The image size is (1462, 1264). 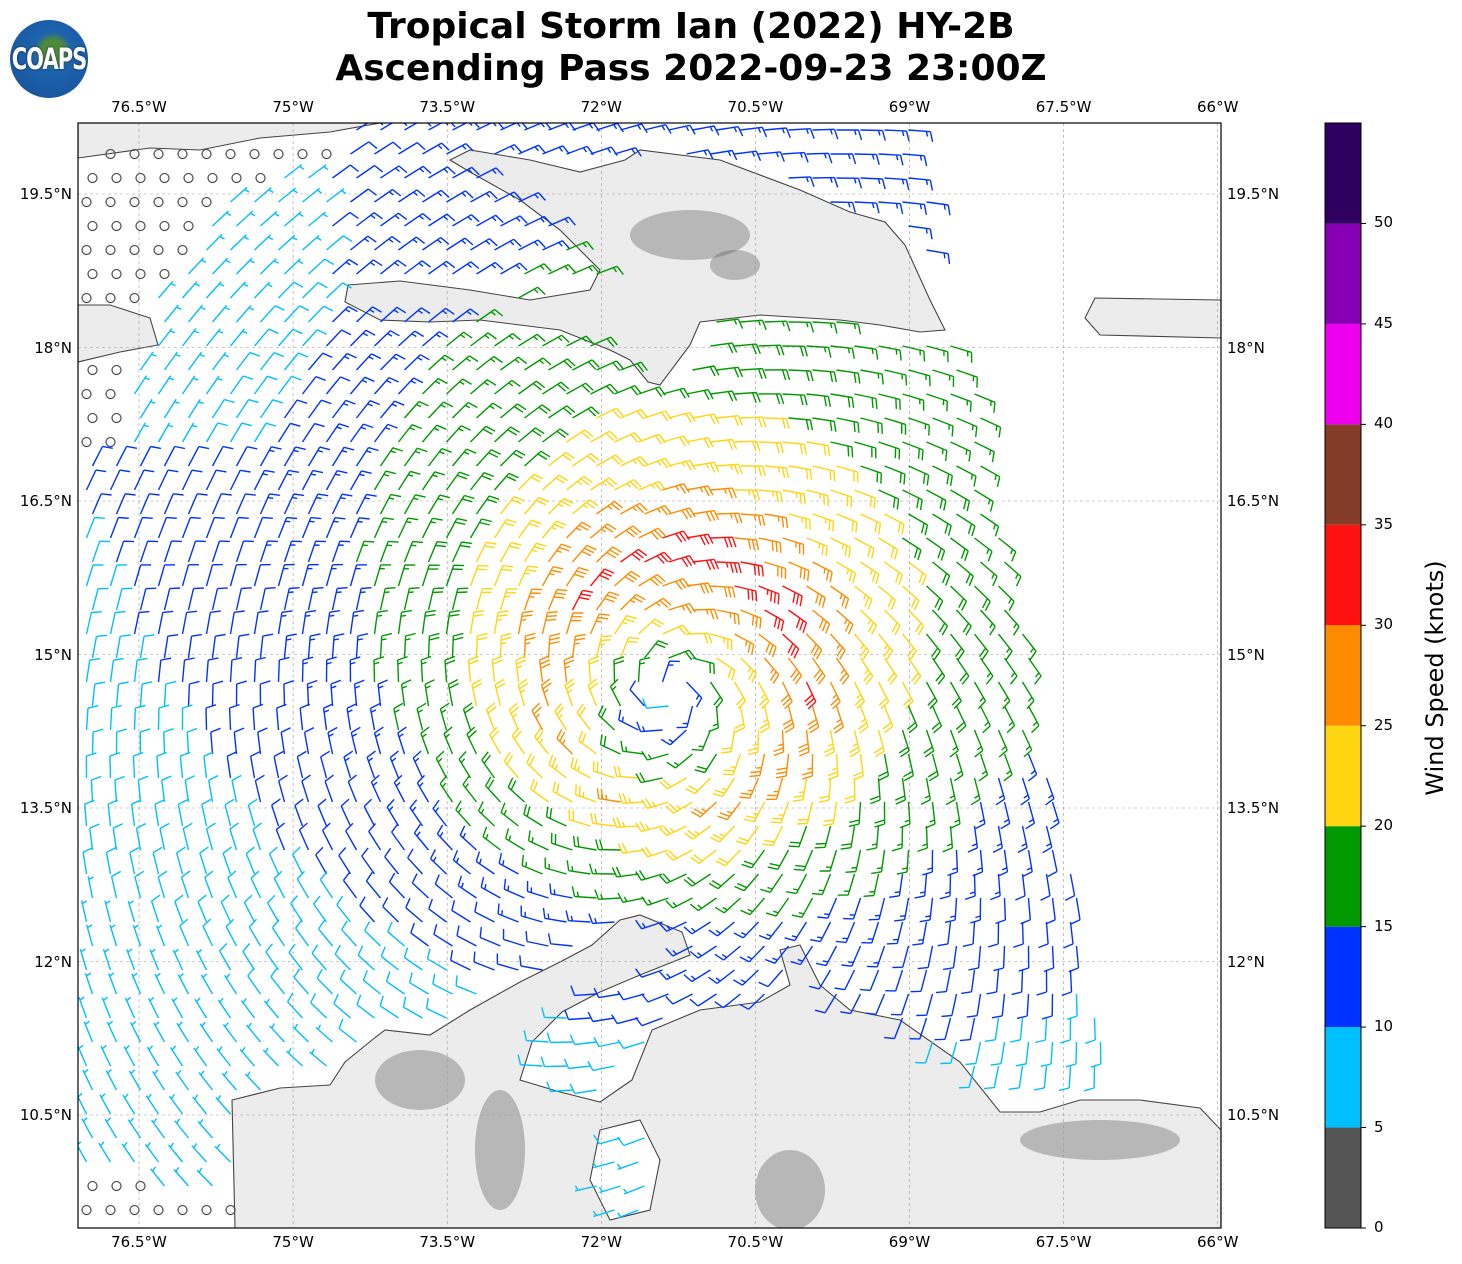 What do you see at coordinates (49, 59) in the screenshot?
I see `coaps-logo: COAPS` at bounding box center [49, 59].